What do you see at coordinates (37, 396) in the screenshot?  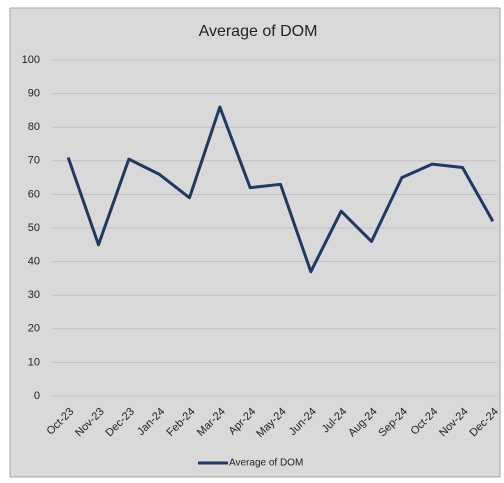 I see `y-tick-label: 0` at bounding box center [37, 396].